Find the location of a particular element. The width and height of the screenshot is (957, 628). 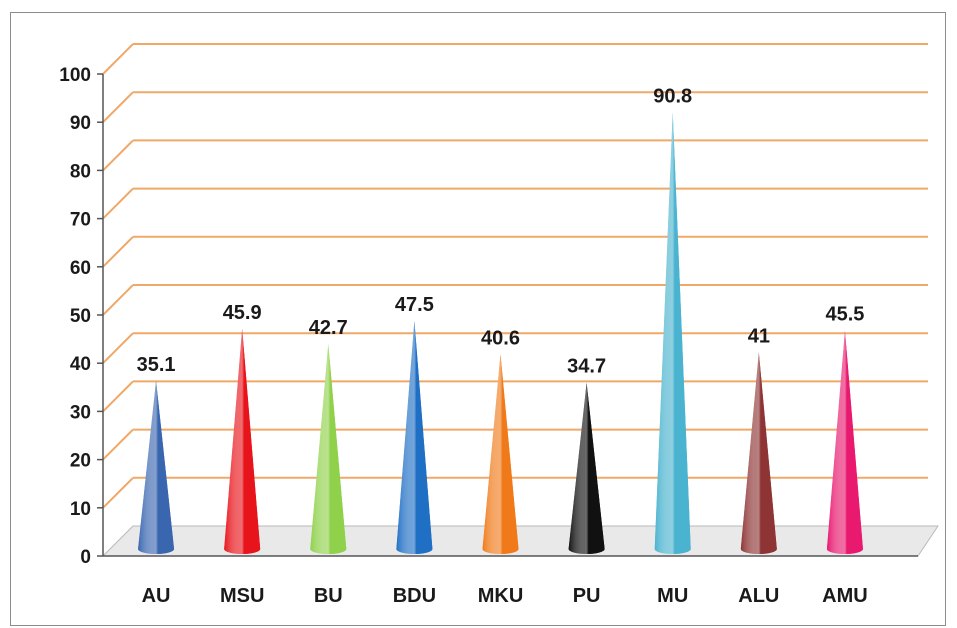

y-axis: 0 10 20 30 40 50 60 70 80 90 100 is located at coordinates (81, 316).